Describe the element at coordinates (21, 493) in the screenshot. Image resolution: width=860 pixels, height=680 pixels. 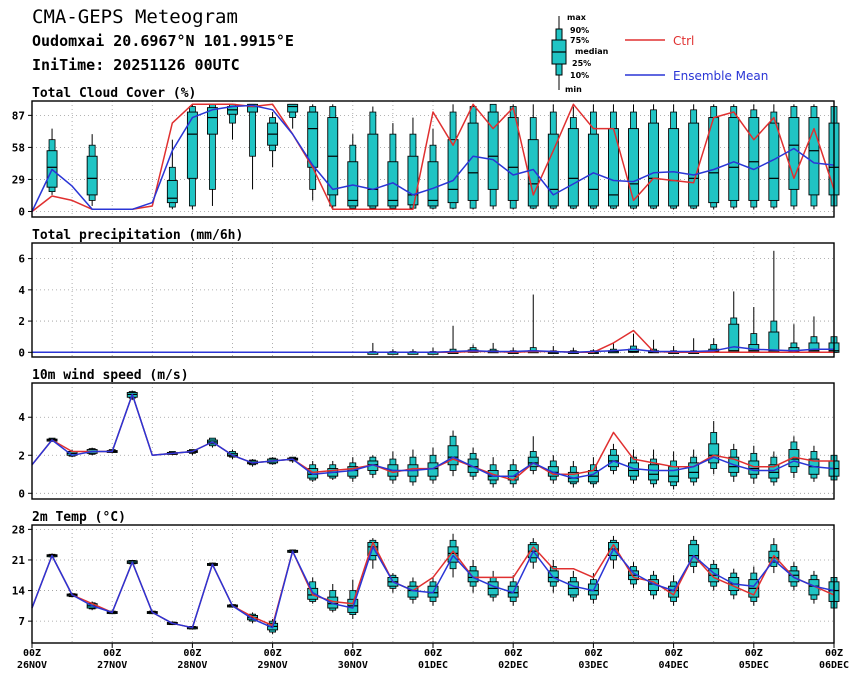
I see `wind-ytick-label: 0` at that location.